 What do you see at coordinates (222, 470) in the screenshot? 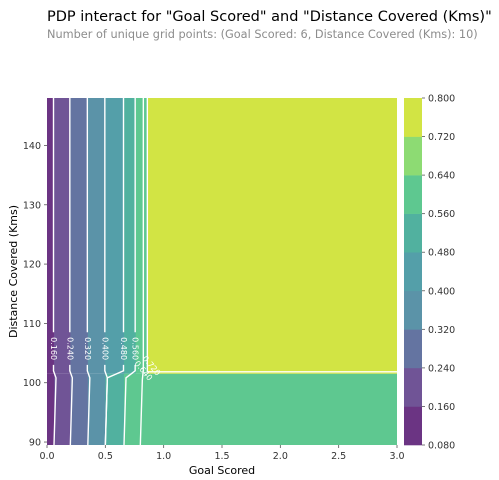
I see `x-axis-label: Goal Scored` at bounding box center [222, 470].